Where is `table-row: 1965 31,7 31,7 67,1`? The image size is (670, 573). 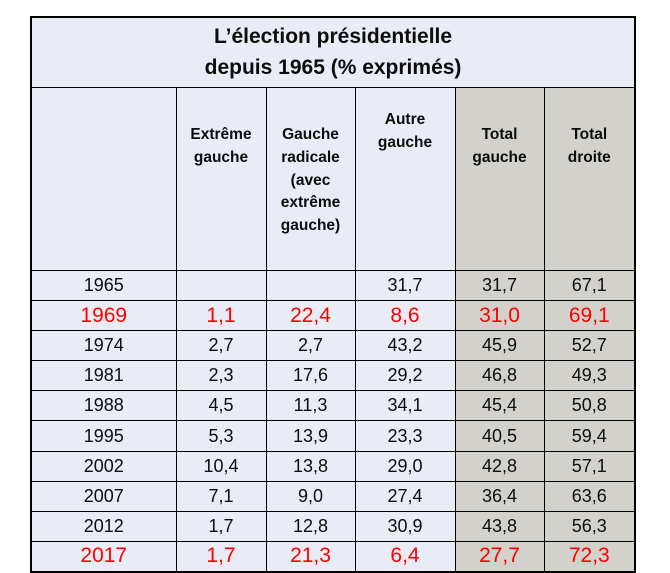
table-row: 1965 31,7 31,7 67,1 is located at coordinates (333, 285).